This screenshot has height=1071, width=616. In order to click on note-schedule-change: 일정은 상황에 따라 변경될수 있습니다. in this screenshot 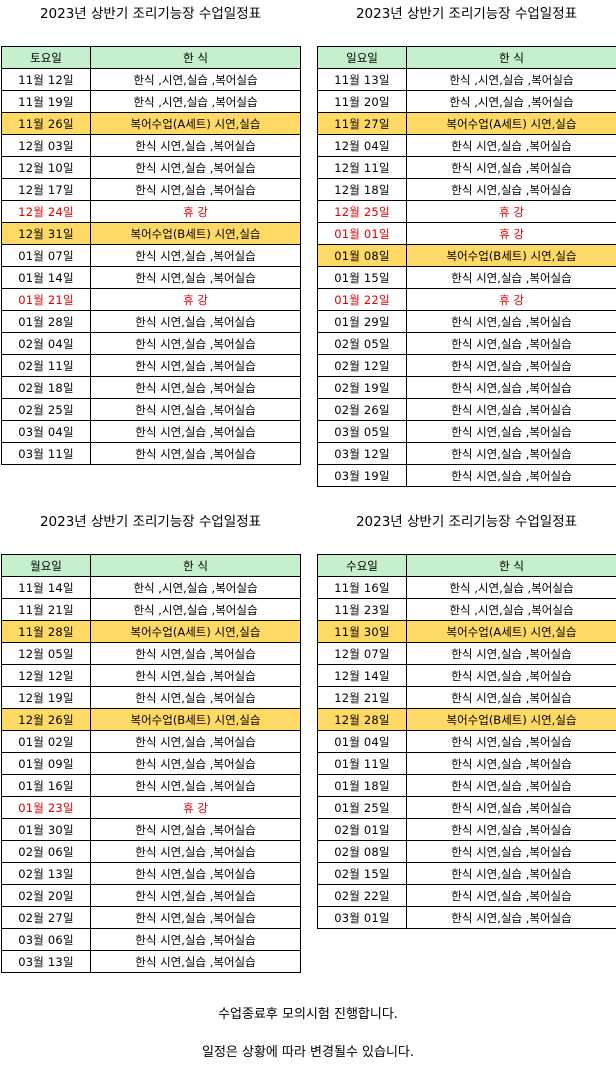, I will do `click(308, 1052)`.